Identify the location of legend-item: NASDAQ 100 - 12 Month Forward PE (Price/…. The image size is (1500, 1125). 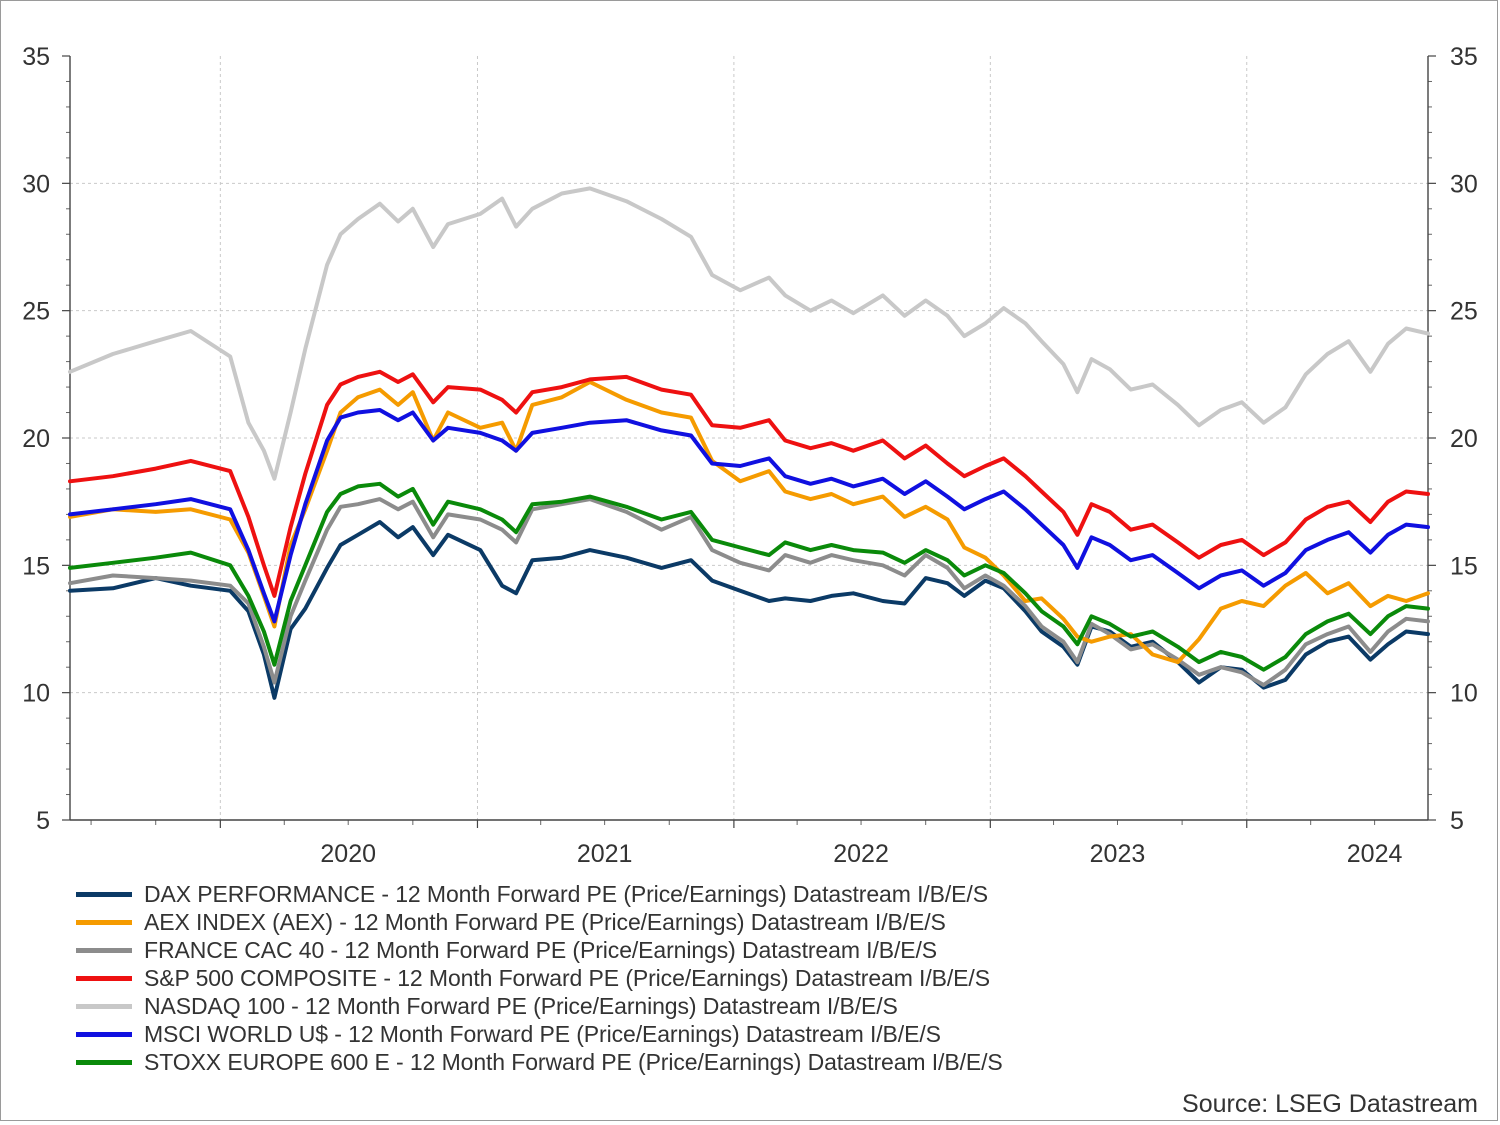
(539, 1006).